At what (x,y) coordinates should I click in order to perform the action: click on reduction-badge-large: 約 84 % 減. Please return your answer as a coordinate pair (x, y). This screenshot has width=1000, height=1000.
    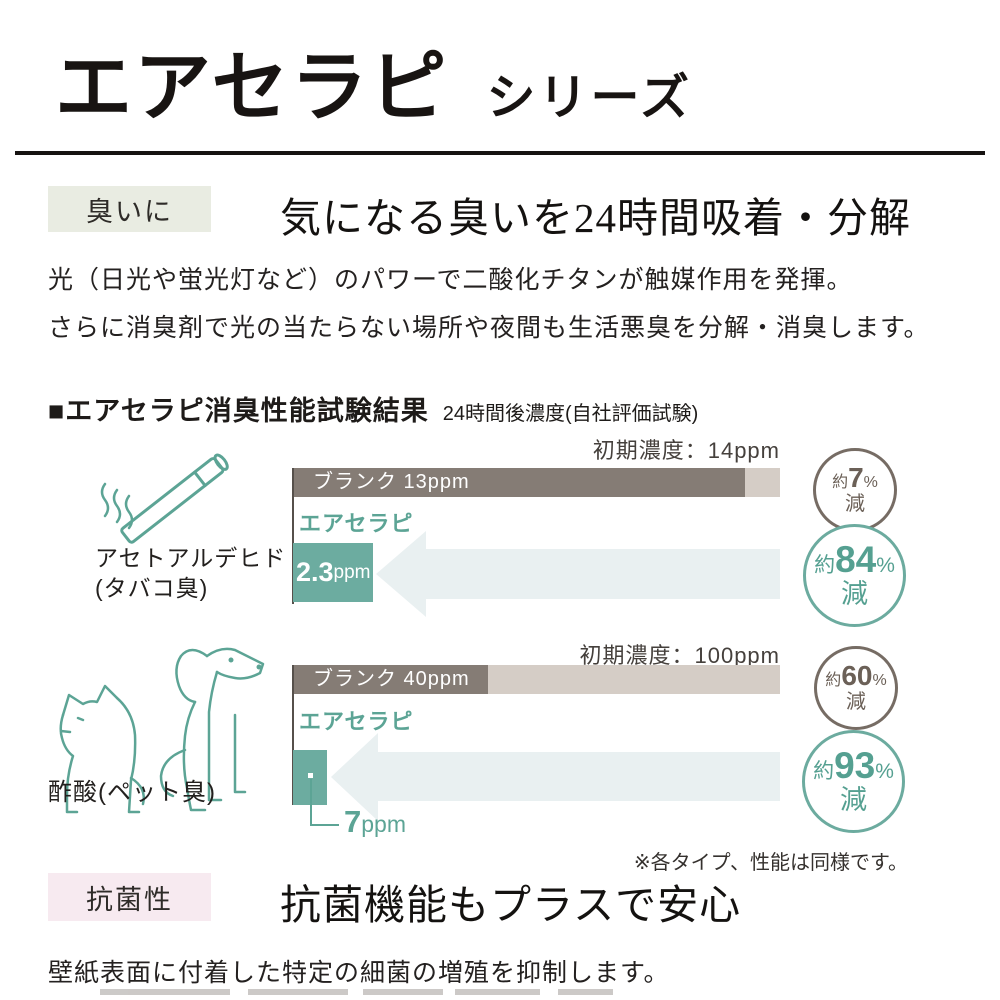
    Looking at the image, I should click on (854, 575).